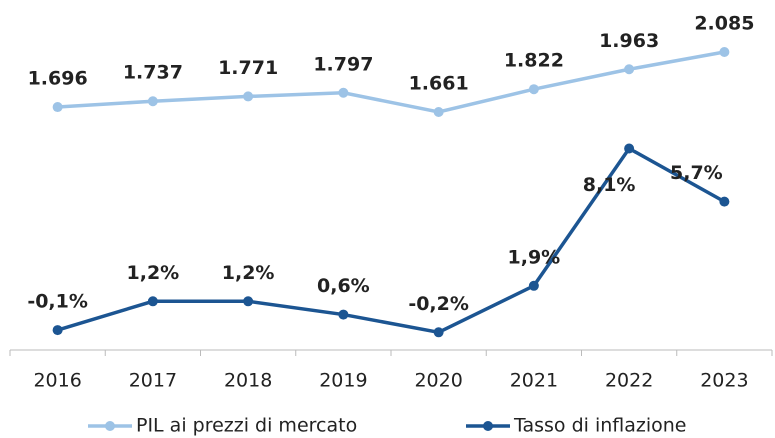  Describe the element at coordinates (57, 381) in the screenshot. I see `x-tick-label: 2016` at that location.